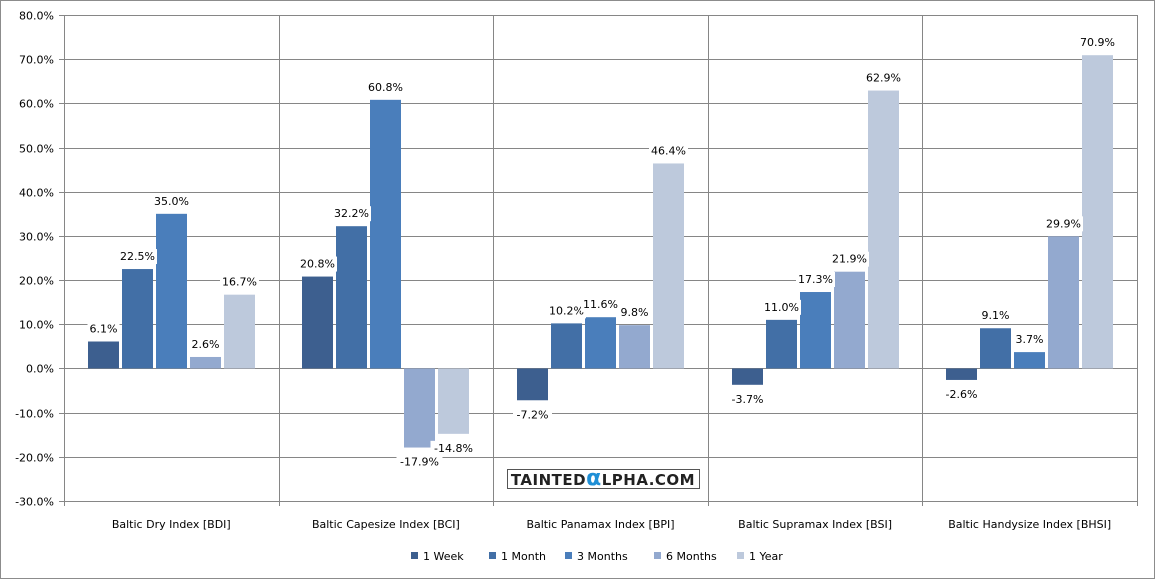 The height and width of the screenshot is (579, 1155). What do you see at coordinates (34, 458) in the screenshot?
I see `y-tick-label: -20.0%` at bounding box center [34, 458].